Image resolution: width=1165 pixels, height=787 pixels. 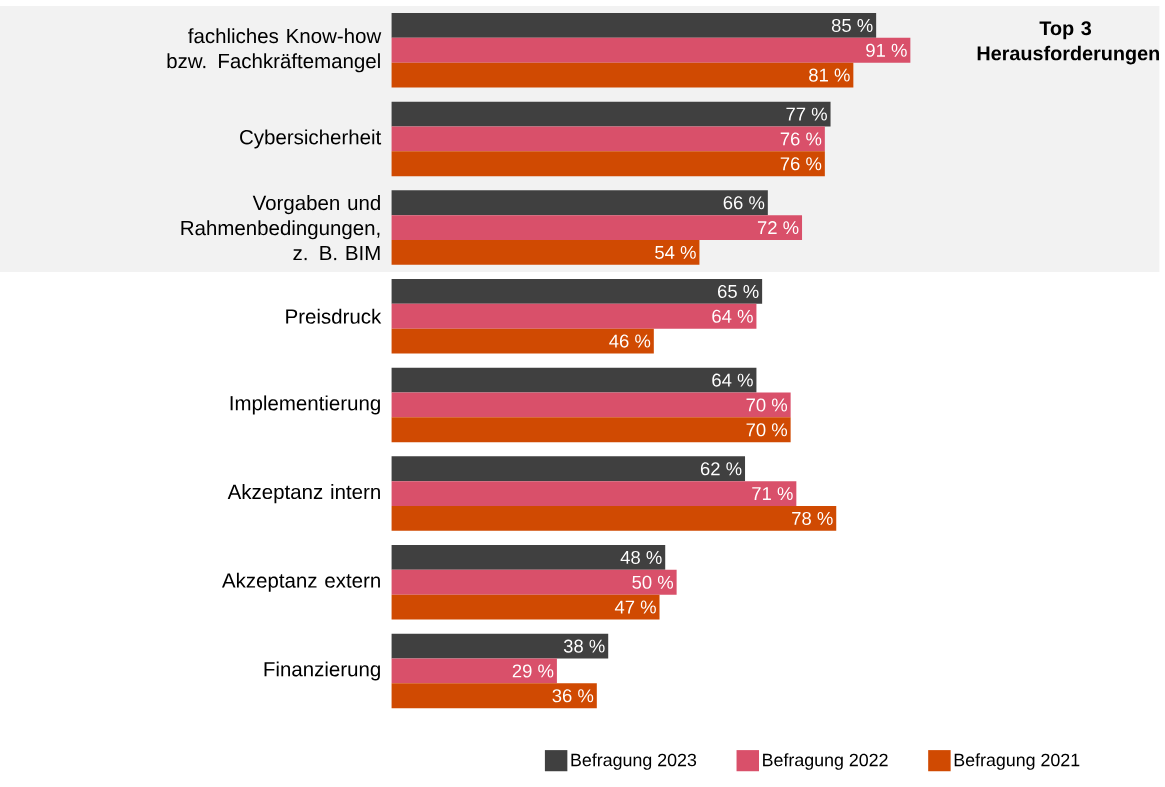 What do you see at coordinates (274, 50) in the screenshot?
I see `y-tick-label: fachliches Know-how bzw. Fachkräftemangel` at bounding box center [274, 50].